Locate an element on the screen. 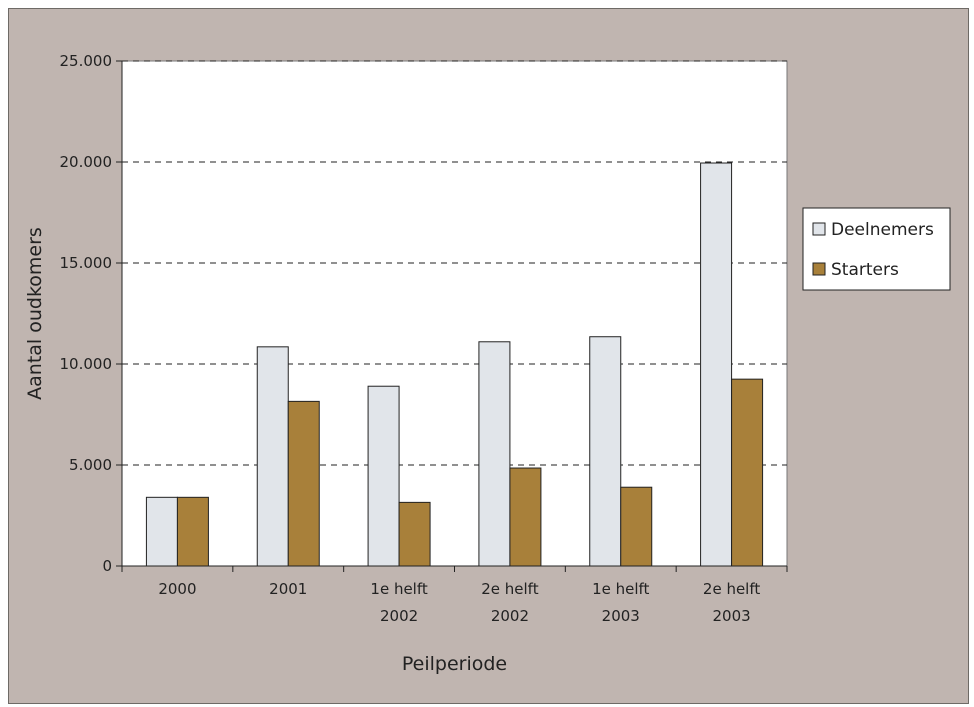  y-tick-label: 10.000 is located at coordinates (86, 364).